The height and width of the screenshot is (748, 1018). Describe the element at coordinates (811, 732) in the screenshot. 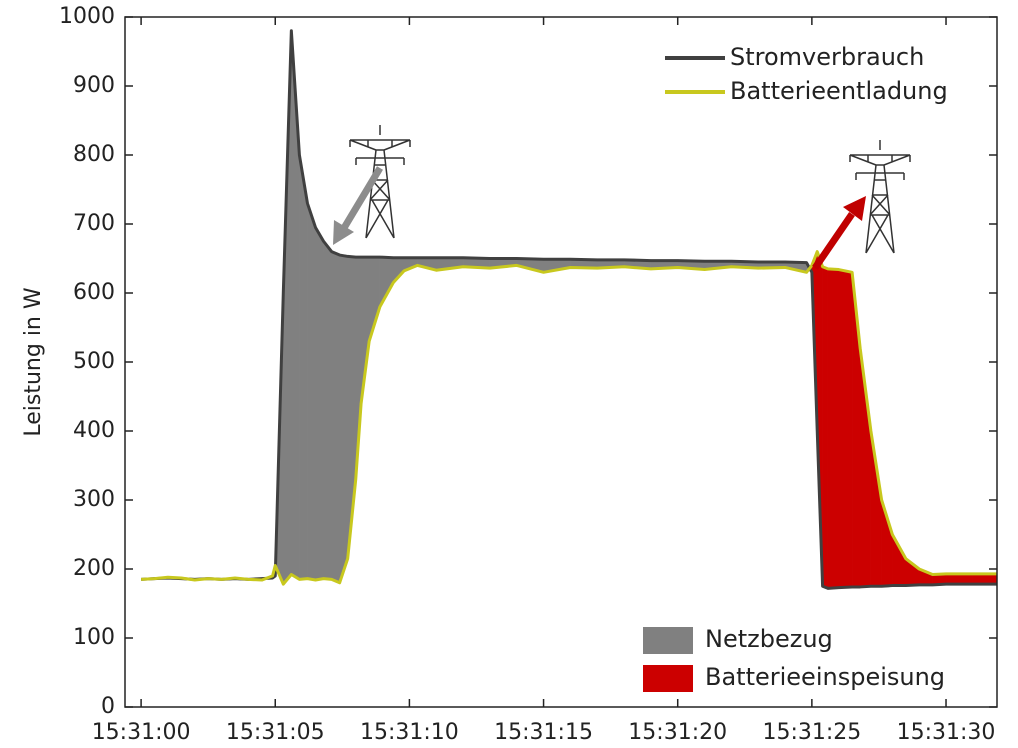

I see `x-tick-label: 15:31:25` at that location.